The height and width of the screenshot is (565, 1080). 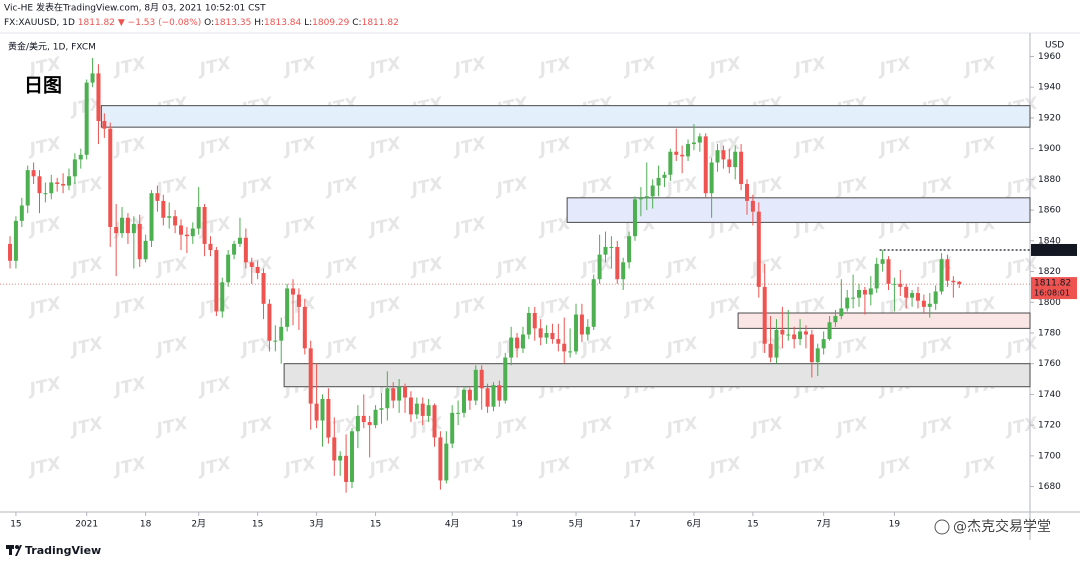 I want to click on countdown: 16:08:01, so click(x=1052, y=293).